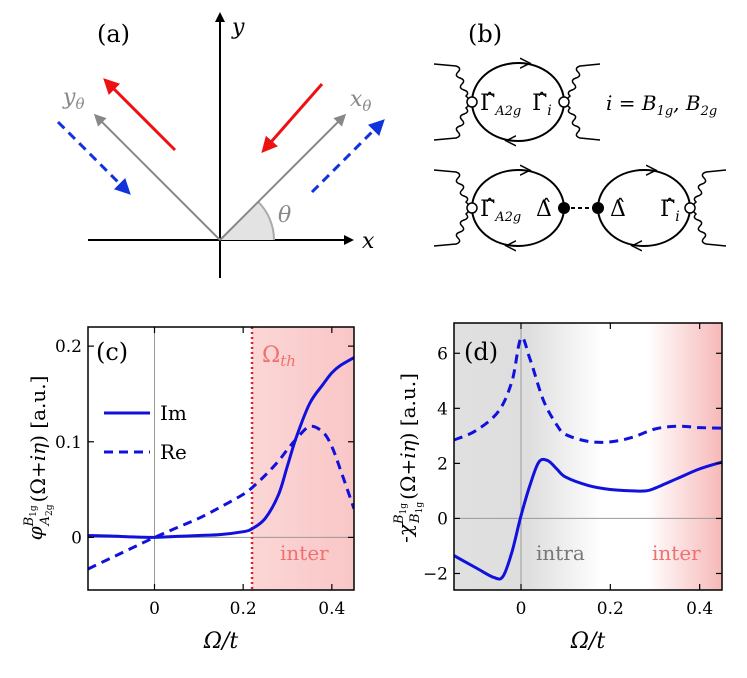 The image size is (747, 678). I want to click on legend: Im Re, so click(145, 432).